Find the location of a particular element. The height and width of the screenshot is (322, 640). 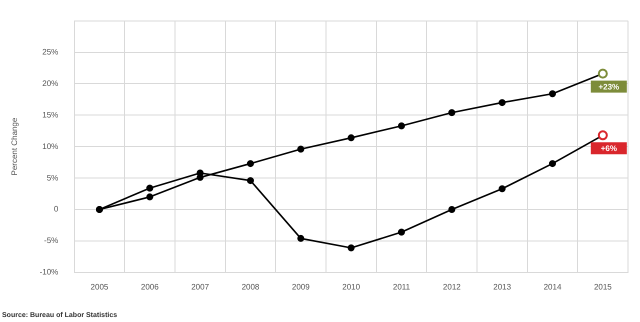

y-tick-label: 0 is located at coordinates (56, 209).